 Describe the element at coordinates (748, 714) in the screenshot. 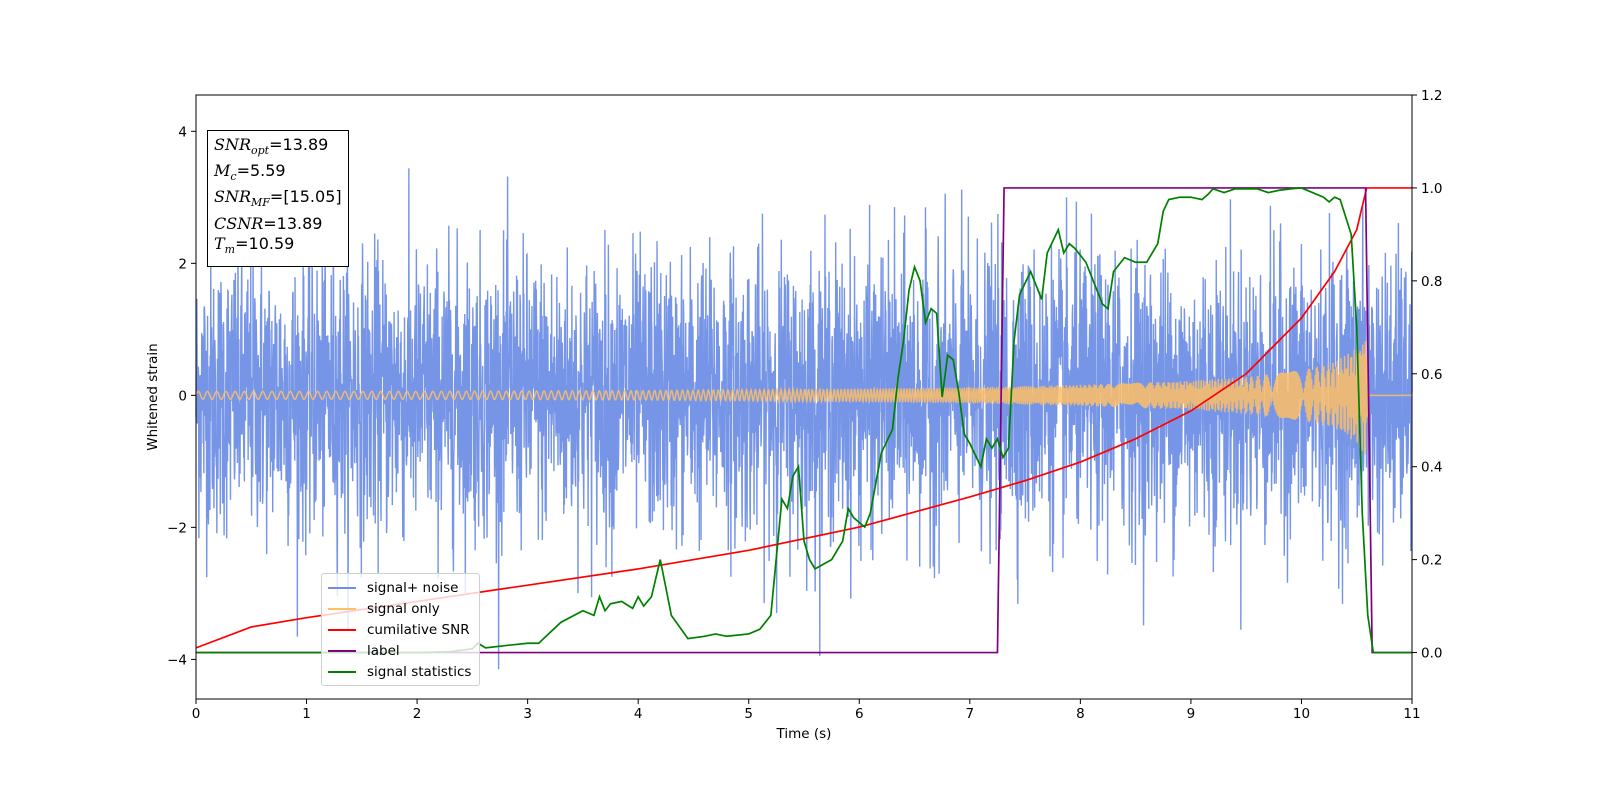

I see `x-tick-label: 5` at that location.